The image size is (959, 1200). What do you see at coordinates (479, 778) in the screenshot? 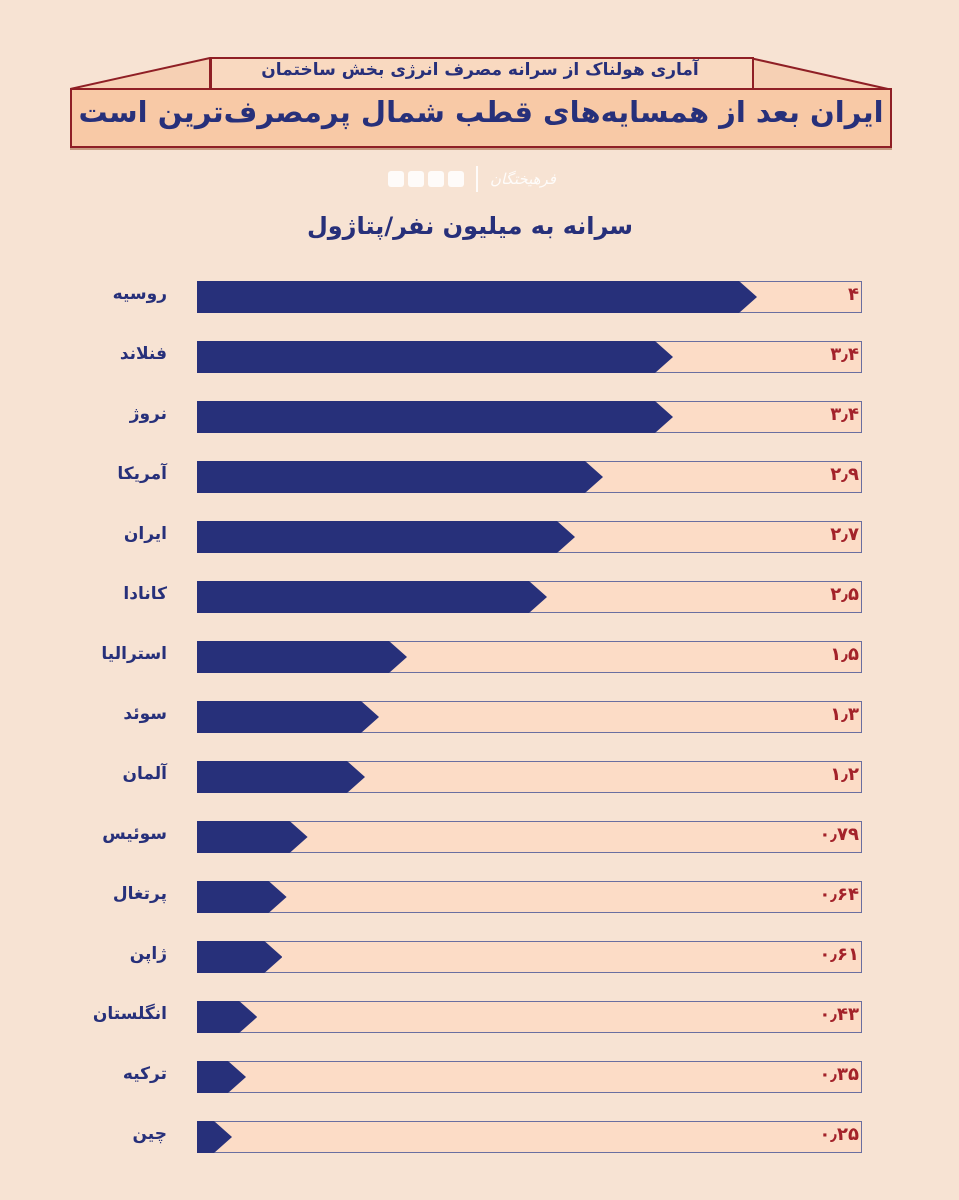
I see `bar-row: آلمان ۱٫۲` at bounding box center [479, 778].